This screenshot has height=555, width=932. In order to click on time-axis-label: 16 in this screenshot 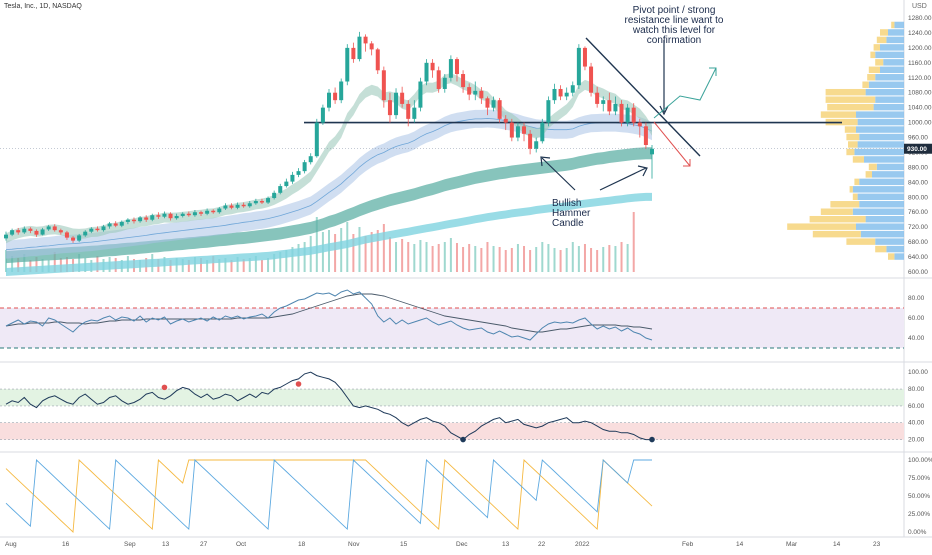, I will do `click(66, 544)`.